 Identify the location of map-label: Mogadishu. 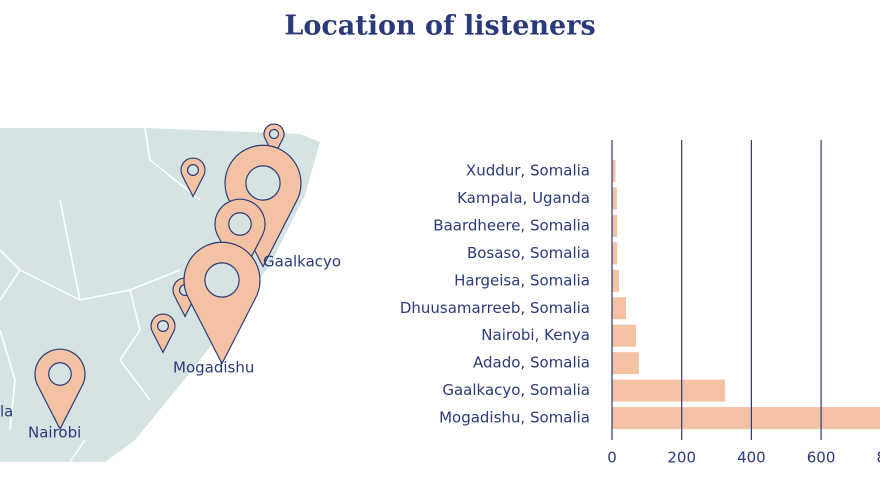
(213, 368).